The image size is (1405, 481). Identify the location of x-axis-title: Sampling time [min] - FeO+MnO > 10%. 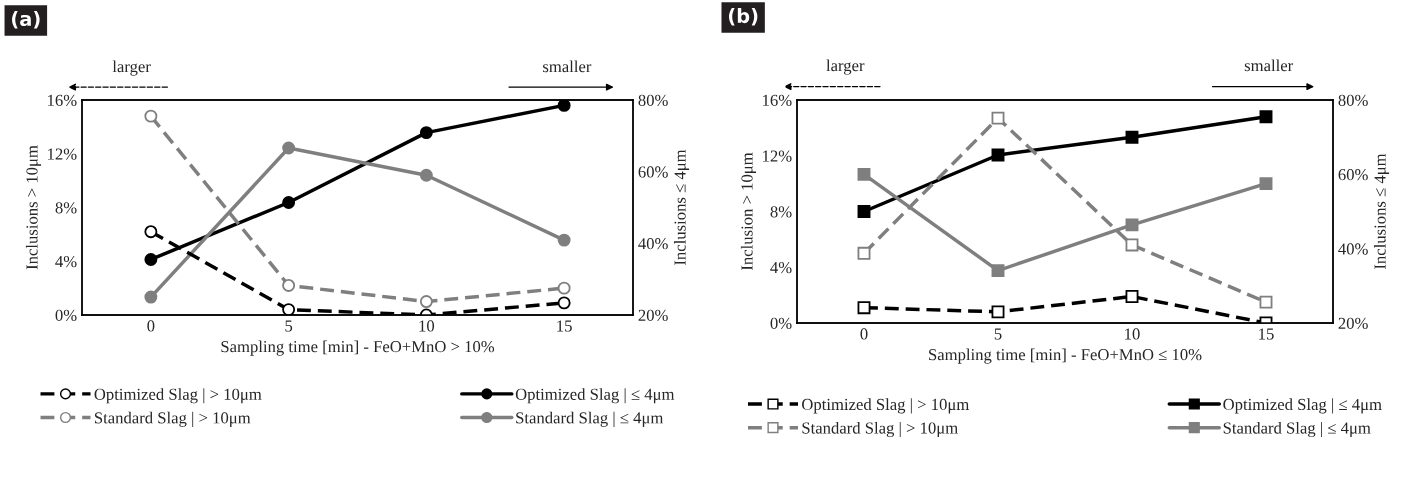
(358, 348).